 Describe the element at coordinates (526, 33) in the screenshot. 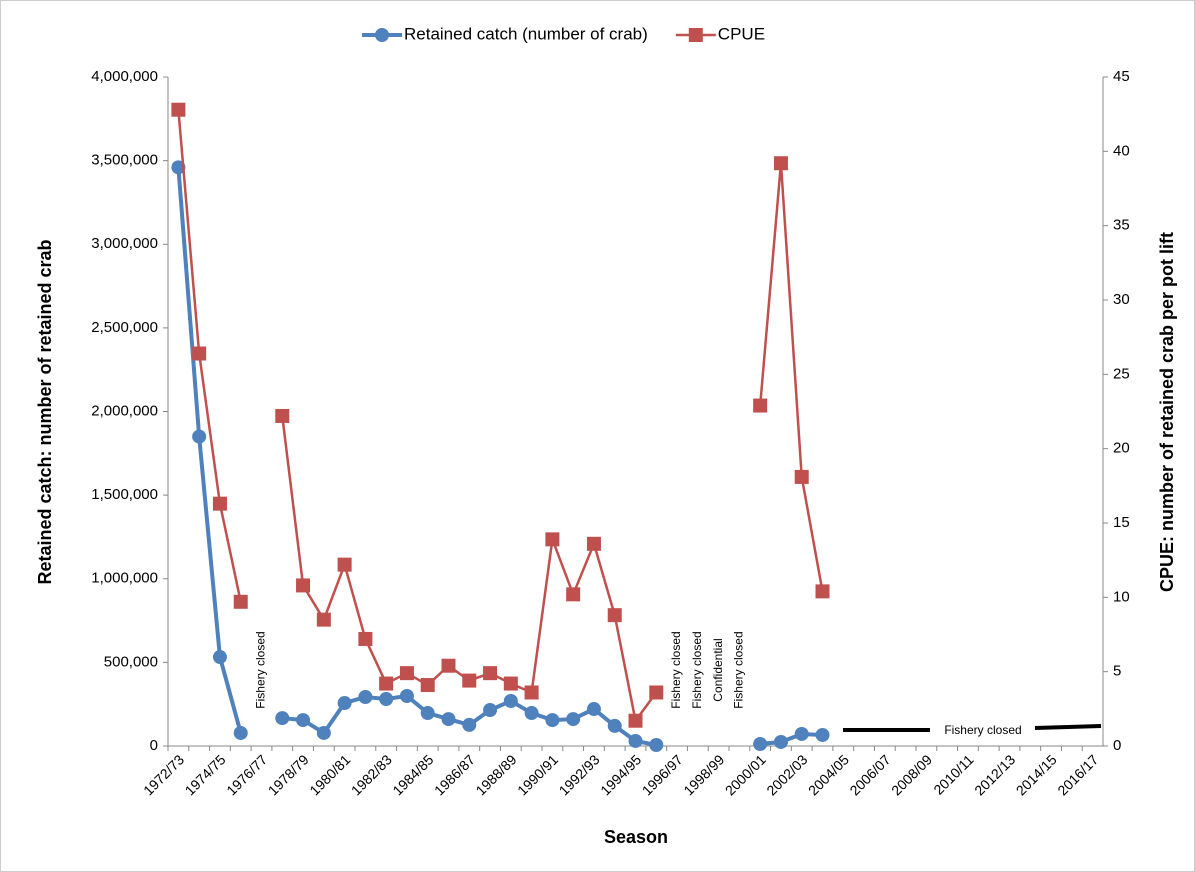

I see `legend-label: Retained catch (number of crab)` at that location.